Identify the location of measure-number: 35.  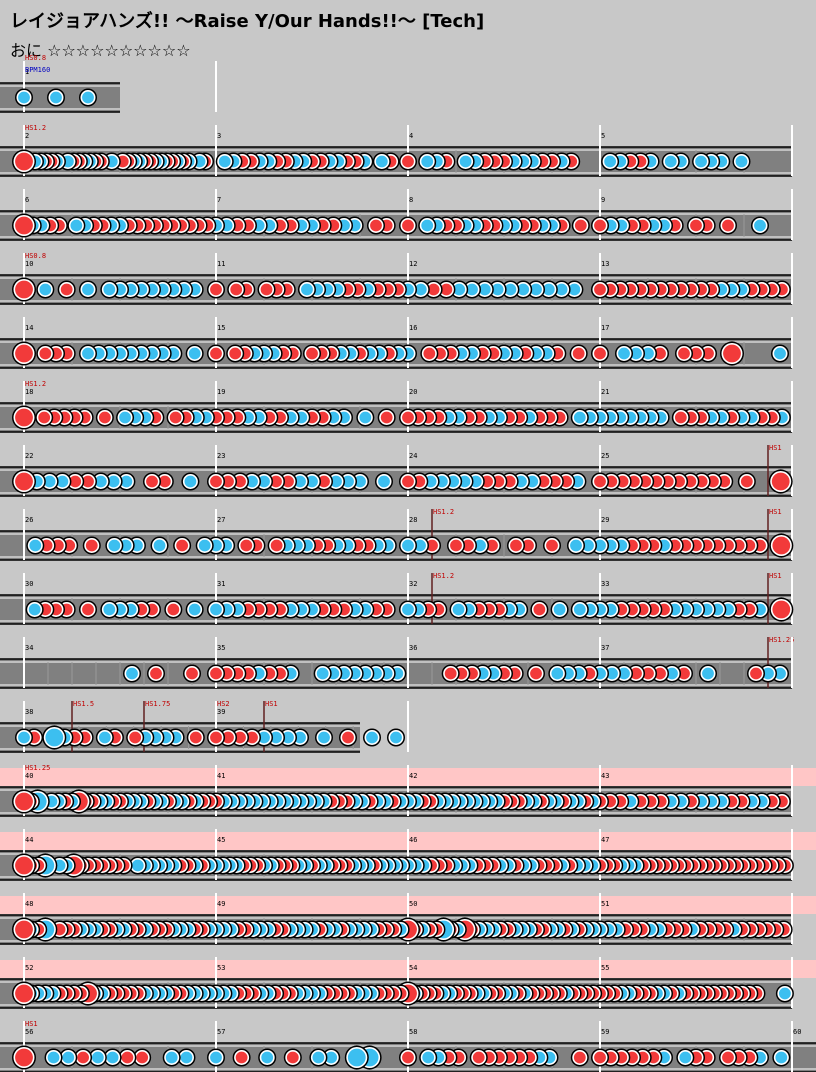
(221, 648).